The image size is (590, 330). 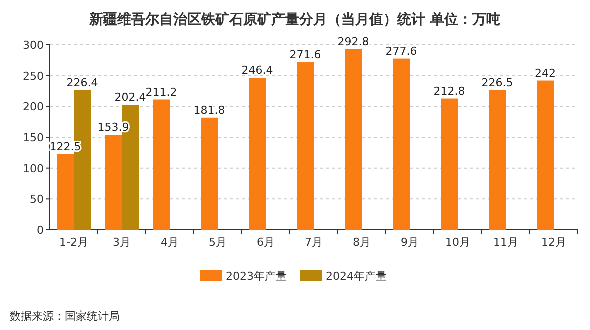 I want to click on y-tick-label: 150, so click(x=33, y=138).